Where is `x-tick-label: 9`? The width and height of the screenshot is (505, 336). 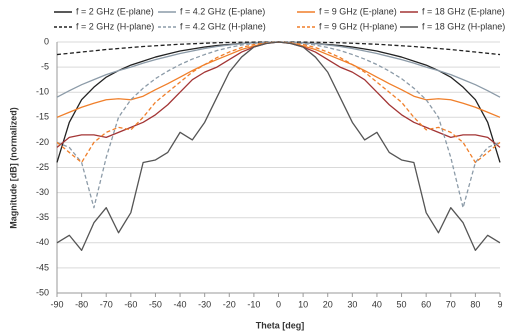 x-tick-label: 9 is located at coordinates (499, 304).